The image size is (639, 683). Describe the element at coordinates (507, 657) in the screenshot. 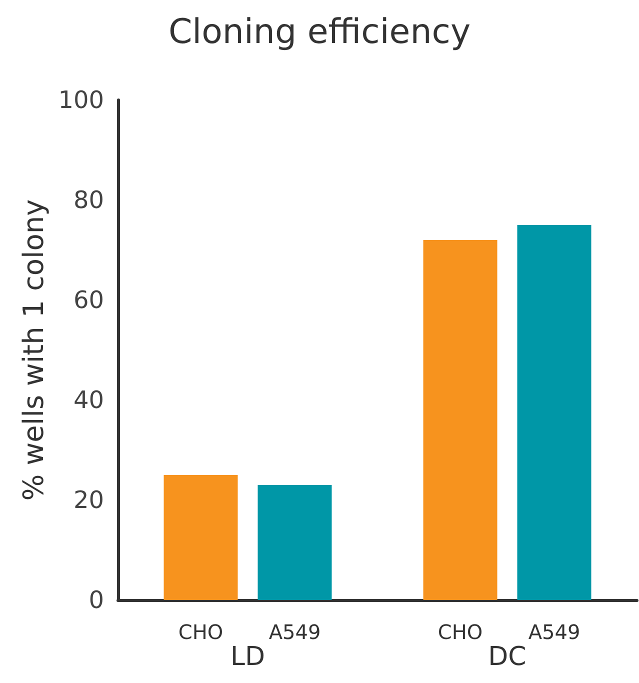

I see `x-tick-label: DC` at that location.